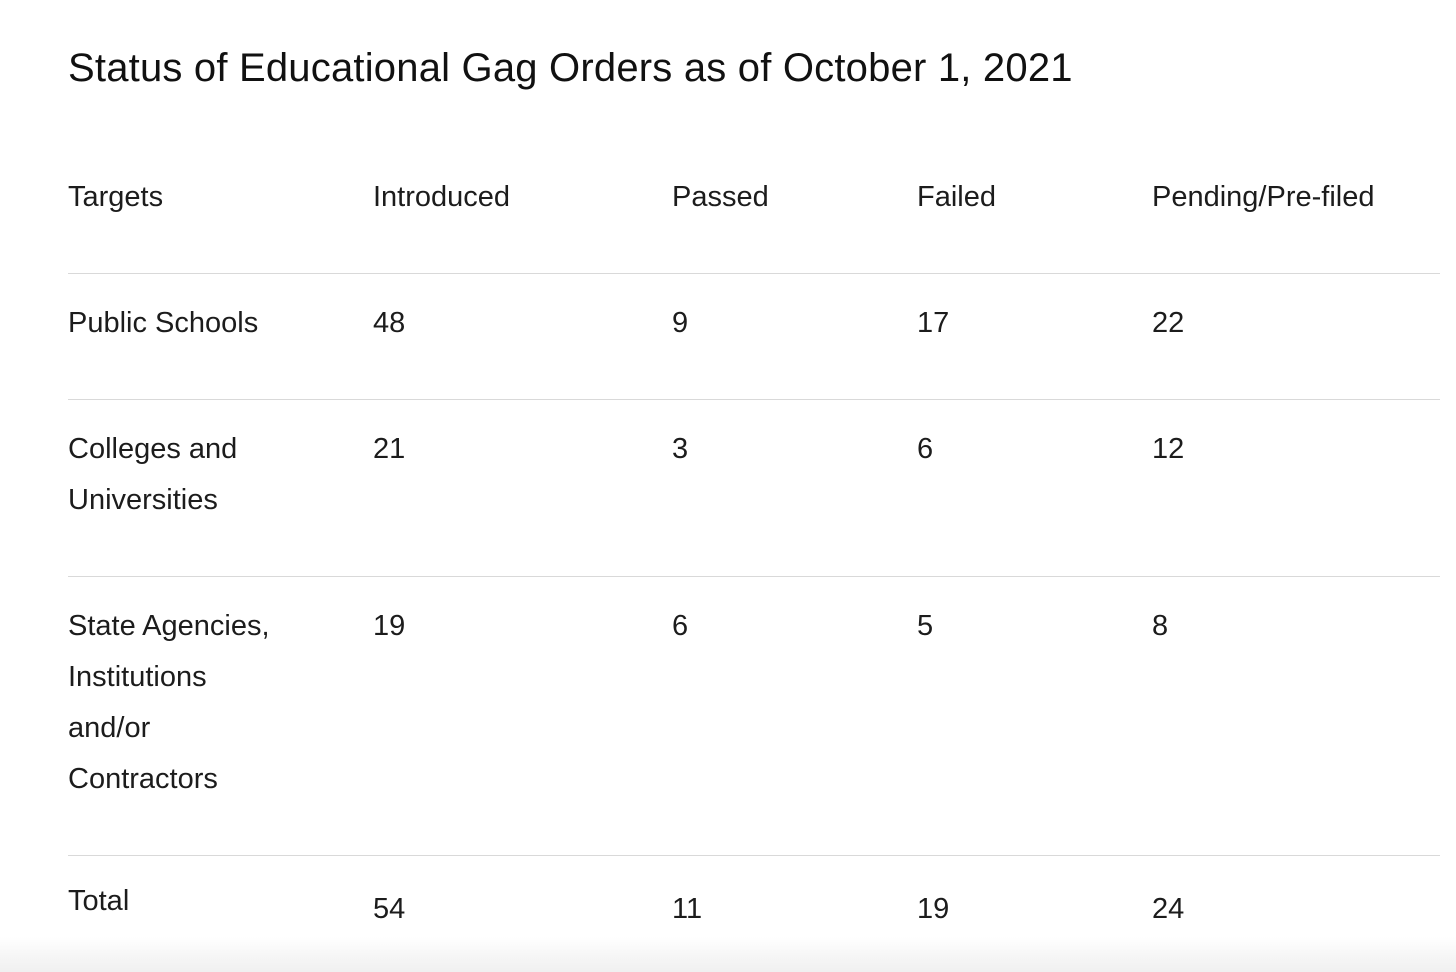 The width and height of the screenshot is (1456, 972). I want to click on row-label: Public Schools, so click(163, 323).